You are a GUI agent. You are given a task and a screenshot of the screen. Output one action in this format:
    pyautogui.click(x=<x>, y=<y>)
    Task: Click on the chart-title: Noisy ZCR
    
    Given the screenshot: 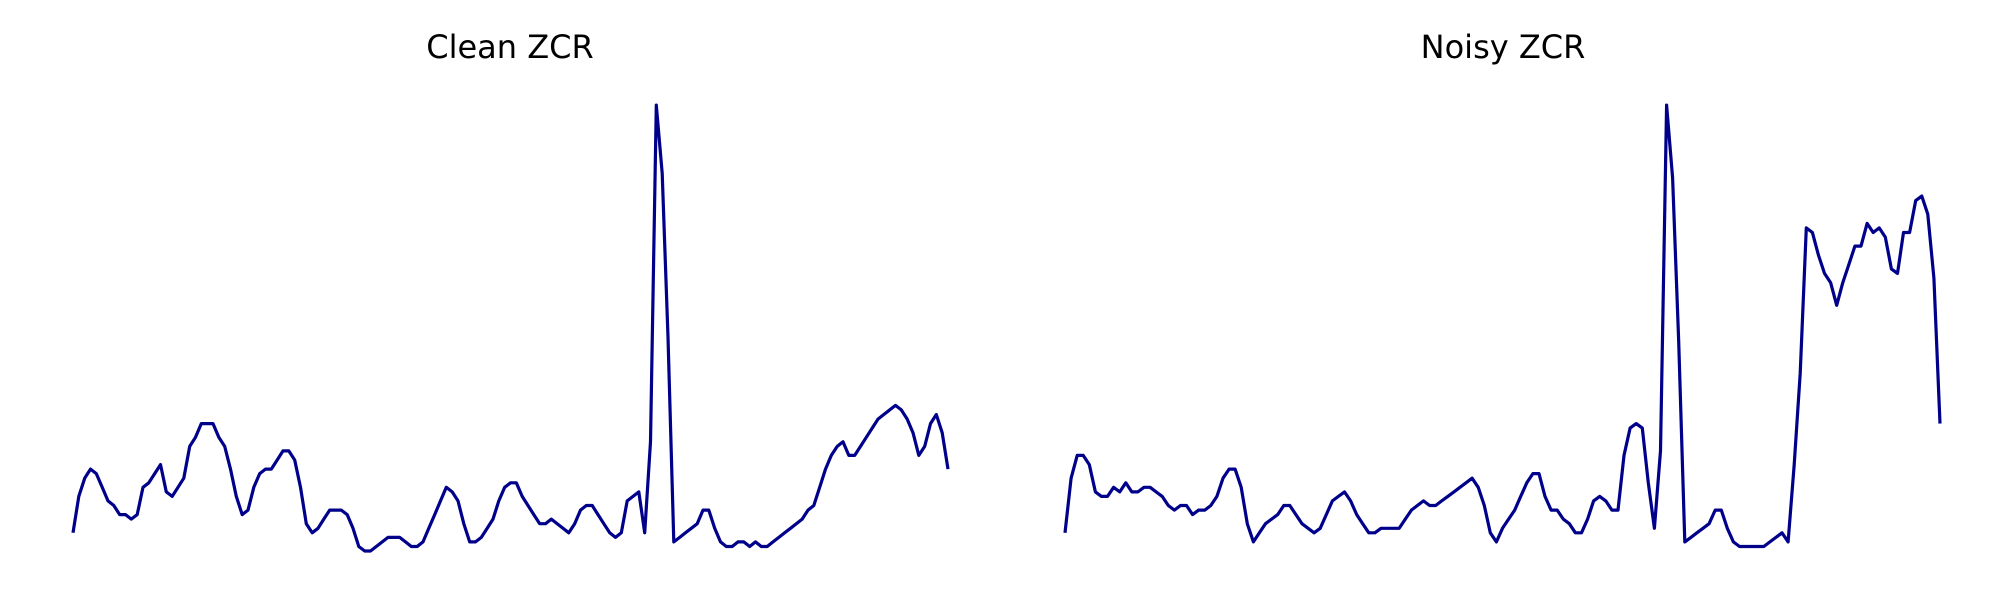 What is the action you would take?
    pyautogui.click(x=1503, y=47)
    